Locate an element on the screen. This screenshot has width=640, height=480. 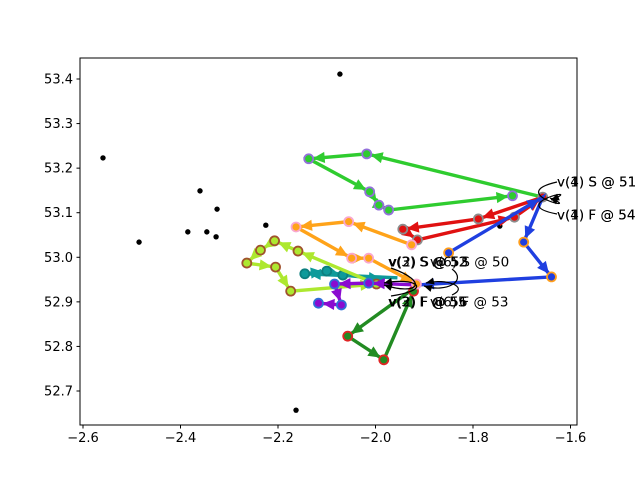
x-tick-label: −2.2 is located at coordinates (278, 438).